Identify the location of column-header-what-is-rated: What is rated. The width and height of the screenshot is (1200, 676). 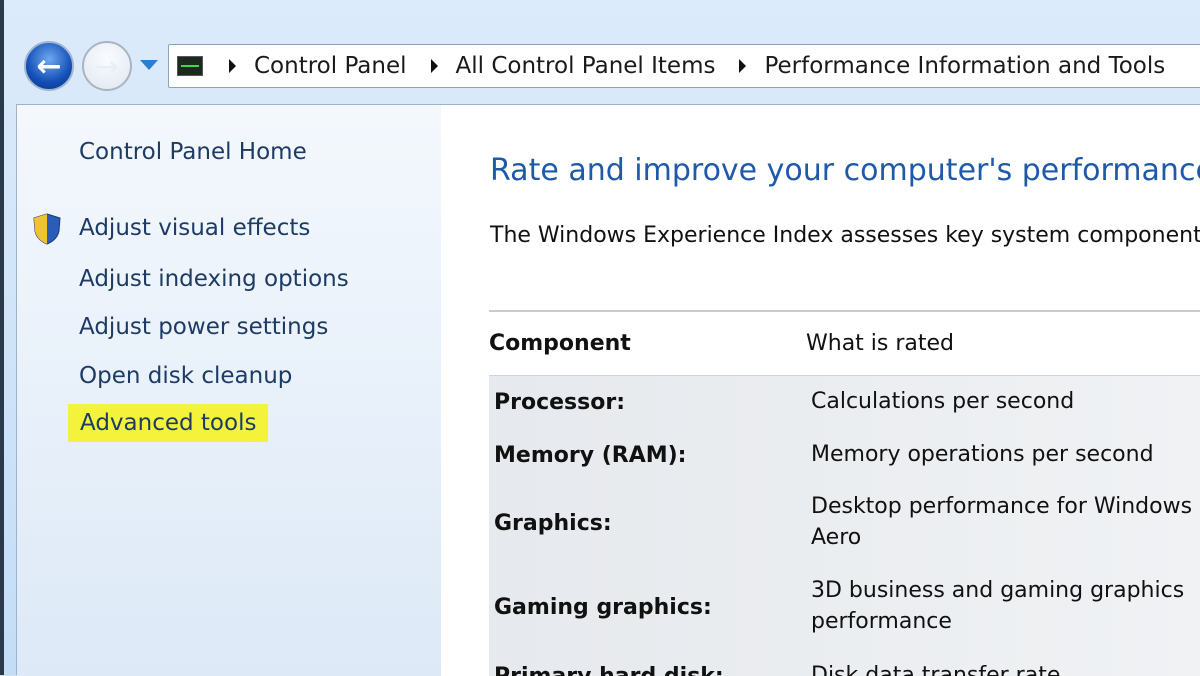
(880, 343).